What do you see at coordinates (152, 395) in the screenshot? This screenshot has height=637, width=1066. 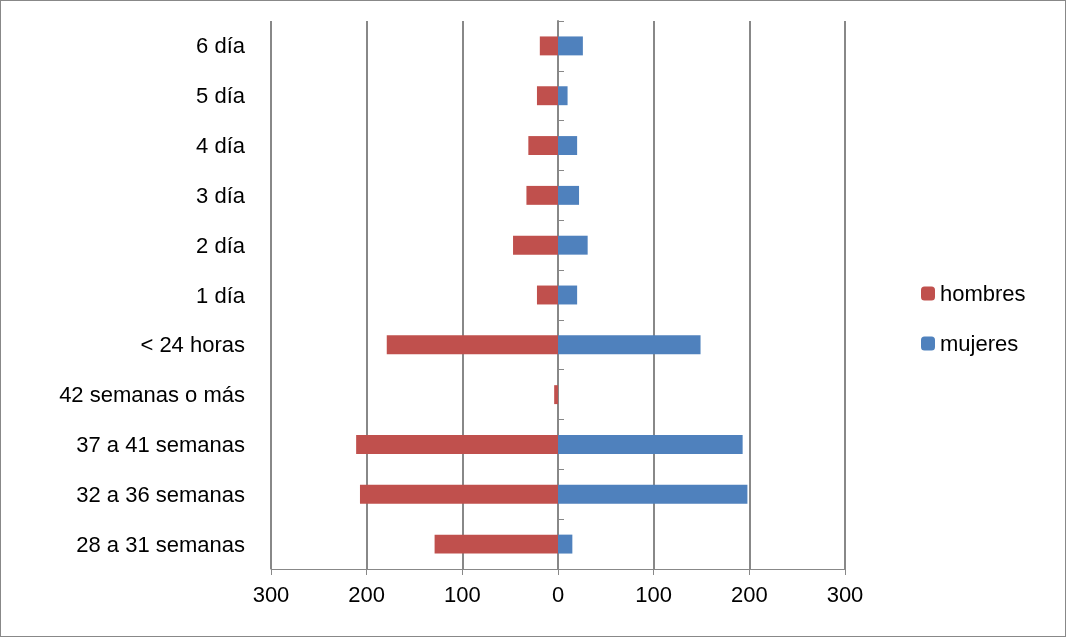 I see `y-tick-label: 42 semanas o más` at bounding box center [152, 395].